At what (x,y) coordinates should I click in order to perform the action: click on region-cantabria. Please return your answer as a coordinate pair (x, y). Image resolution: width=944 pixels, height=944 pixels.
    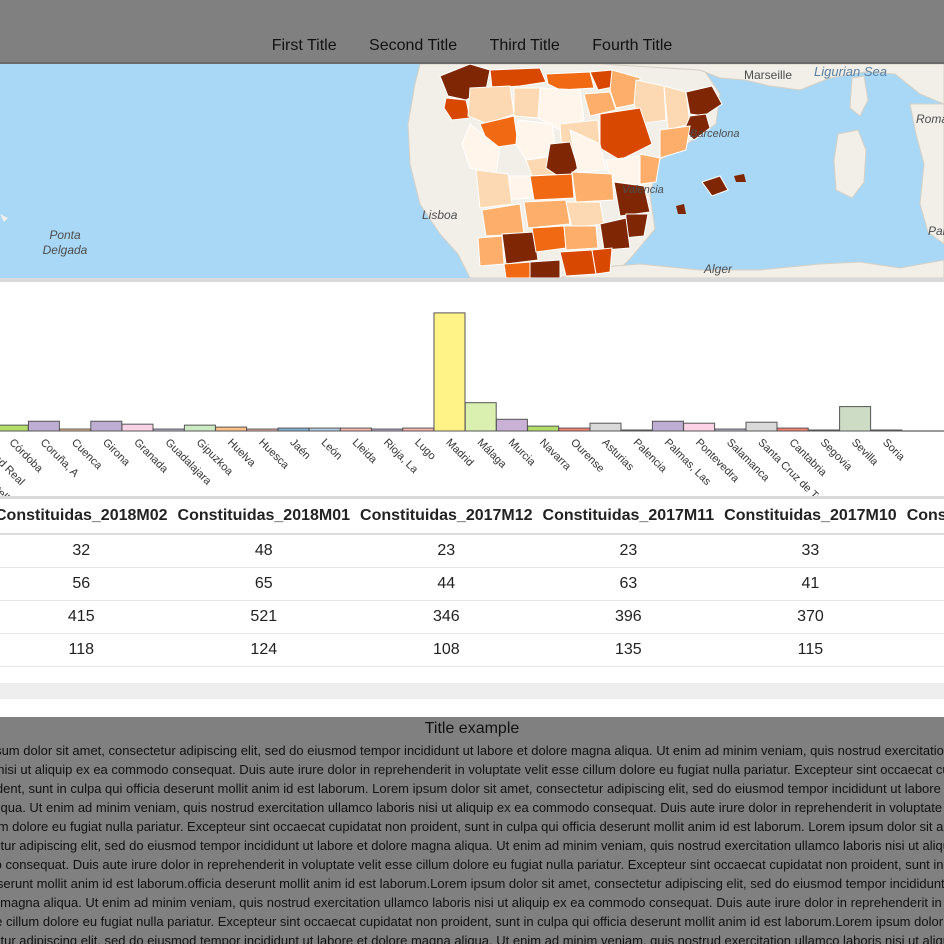
    Looking at the image, I should click on (570, 81).